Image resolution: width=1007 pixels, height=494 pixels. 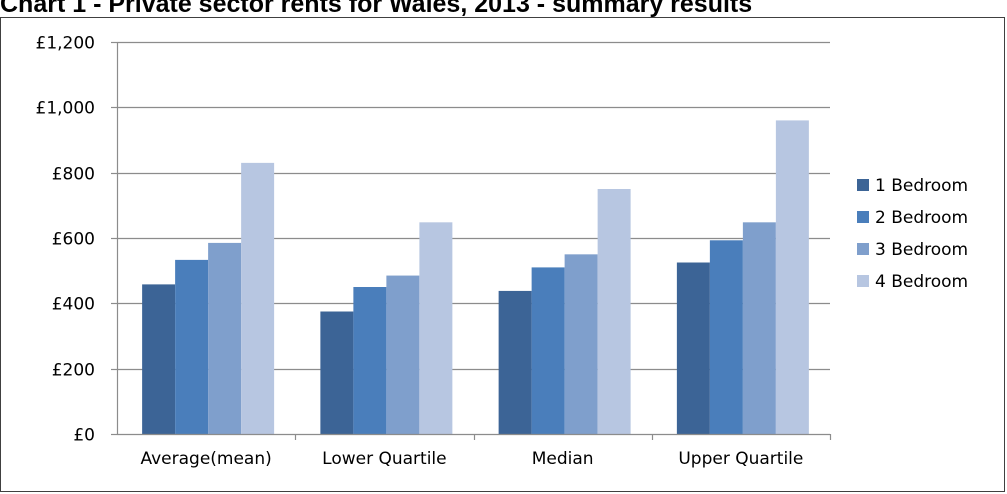 I want to click on x-tick-label: Lower Quartile, so click(x=384, y=459).